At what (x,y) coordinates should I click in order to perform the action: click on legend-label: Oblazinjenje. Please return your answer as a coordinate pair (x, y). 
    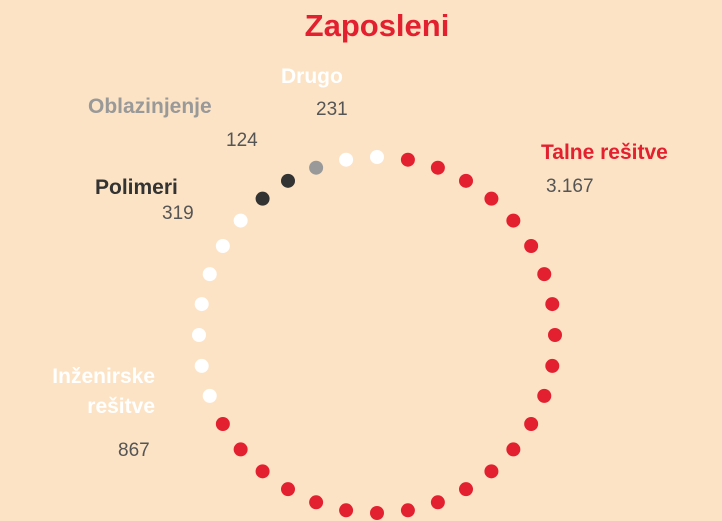
    Looking at the image, I should click on (150, 106).